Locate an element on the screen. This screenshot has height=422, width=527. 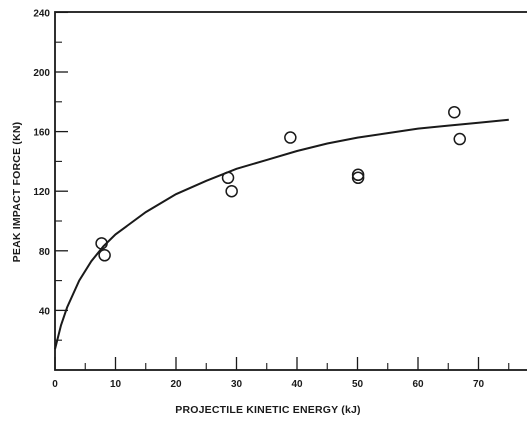
x-tick-label: 40 is located at coordinates (297, 384).